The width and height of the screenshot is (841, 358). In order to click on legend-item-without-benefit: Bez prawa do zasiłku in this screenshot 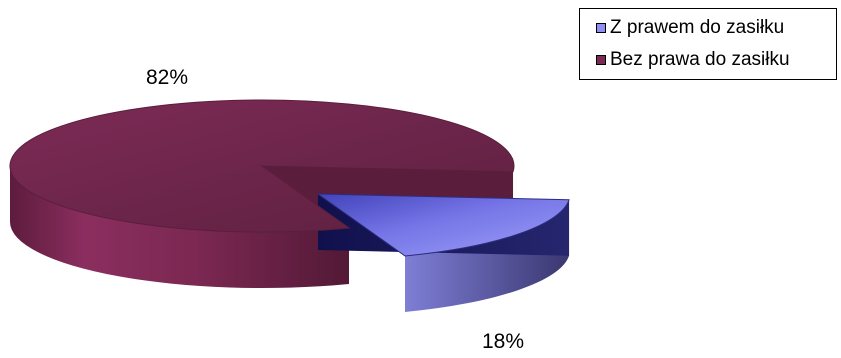, I will do `click(693, 60)`.